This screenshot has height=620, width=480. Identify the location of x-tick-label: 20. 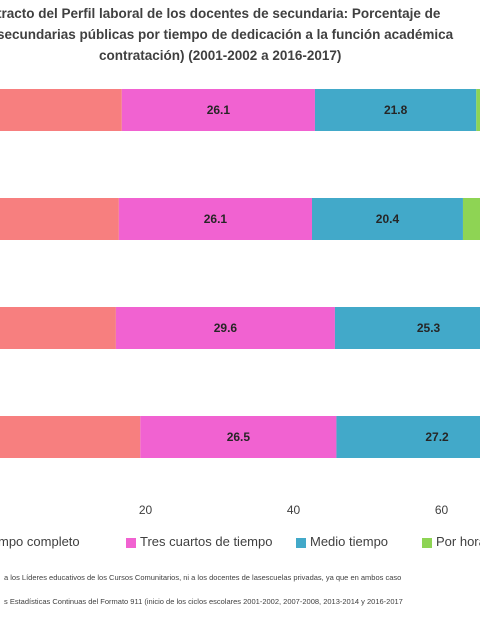
(146, 510).